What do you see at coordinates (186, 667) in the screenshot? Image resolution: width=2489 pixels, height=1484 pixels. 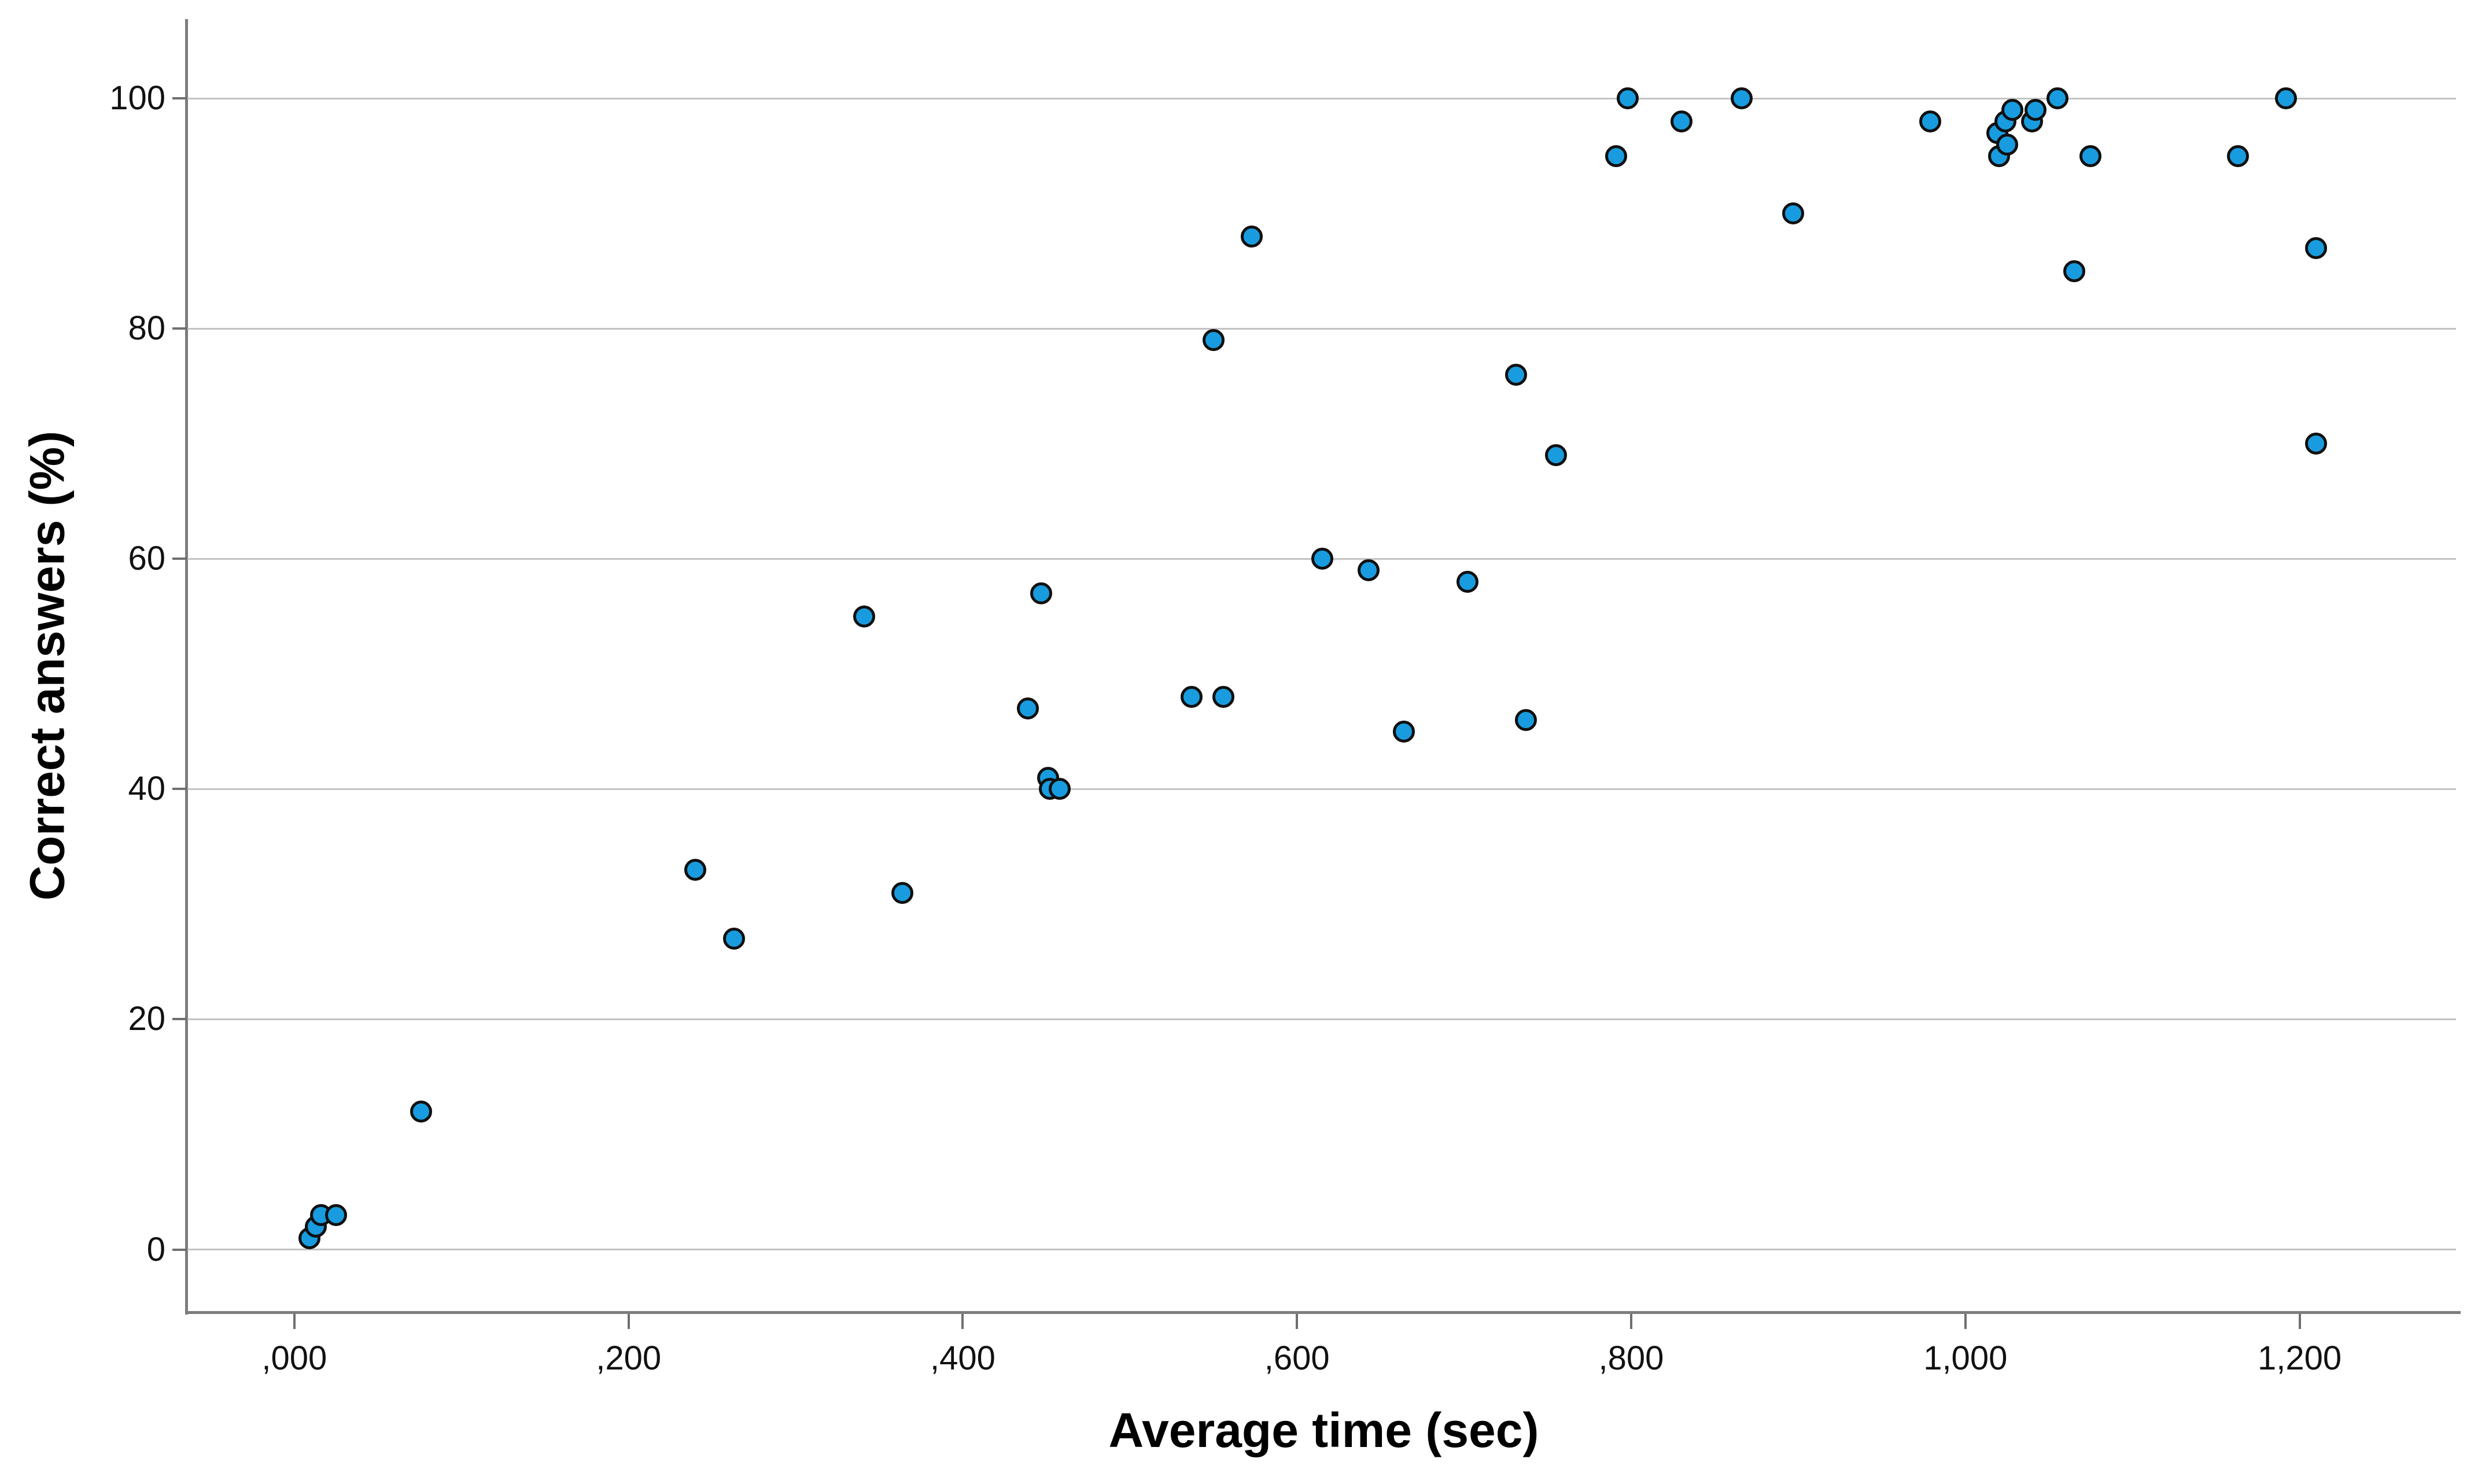 I see `y-axis-line` at bounding box center [186, 667].